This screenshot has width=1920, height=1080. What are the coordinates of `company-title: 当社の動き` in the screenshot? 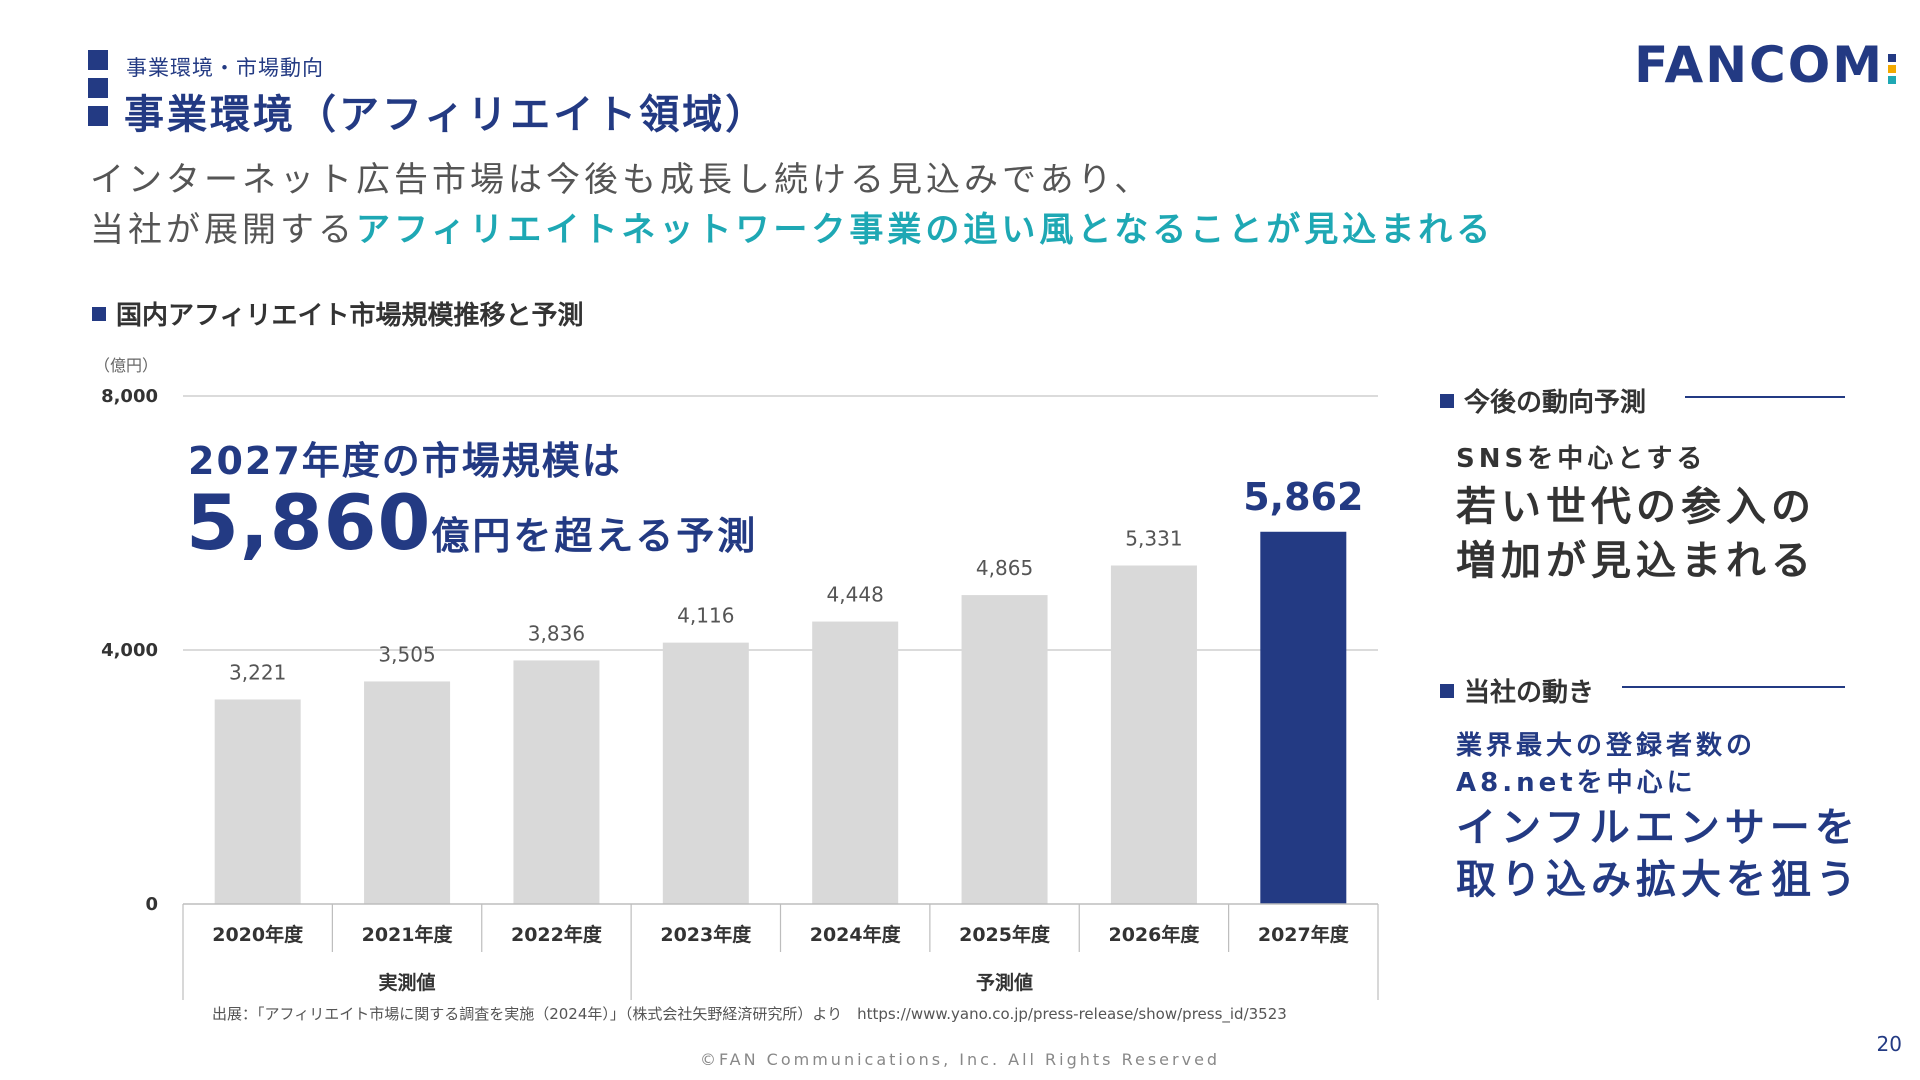 It's located at (1517, 690).